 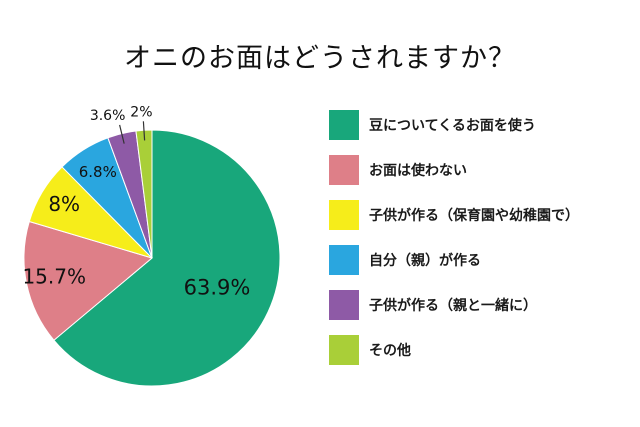 What do you see at coordinates (453, 306) in the screenshot?
I see `legend-label: 子供が作る（親と一緒に）` at bounding box center [453, 306].